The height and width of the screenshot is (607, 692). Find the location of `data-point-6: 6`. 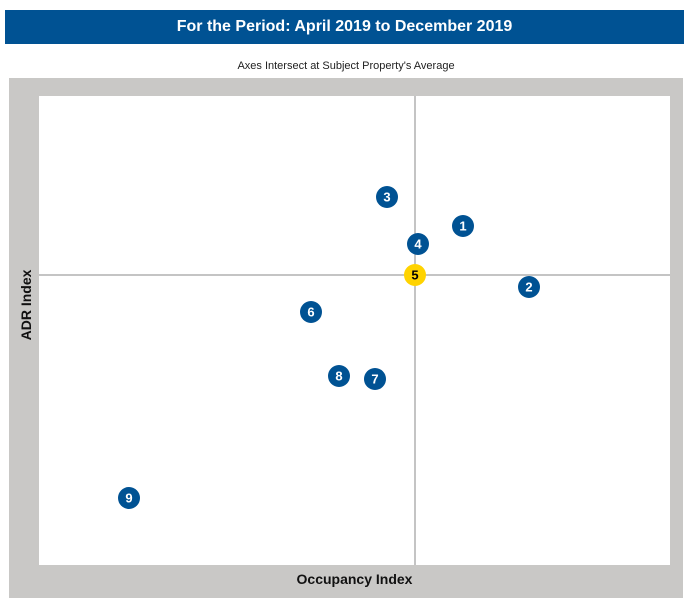

data-point-6: 6 is located at coordinates (311, 312).